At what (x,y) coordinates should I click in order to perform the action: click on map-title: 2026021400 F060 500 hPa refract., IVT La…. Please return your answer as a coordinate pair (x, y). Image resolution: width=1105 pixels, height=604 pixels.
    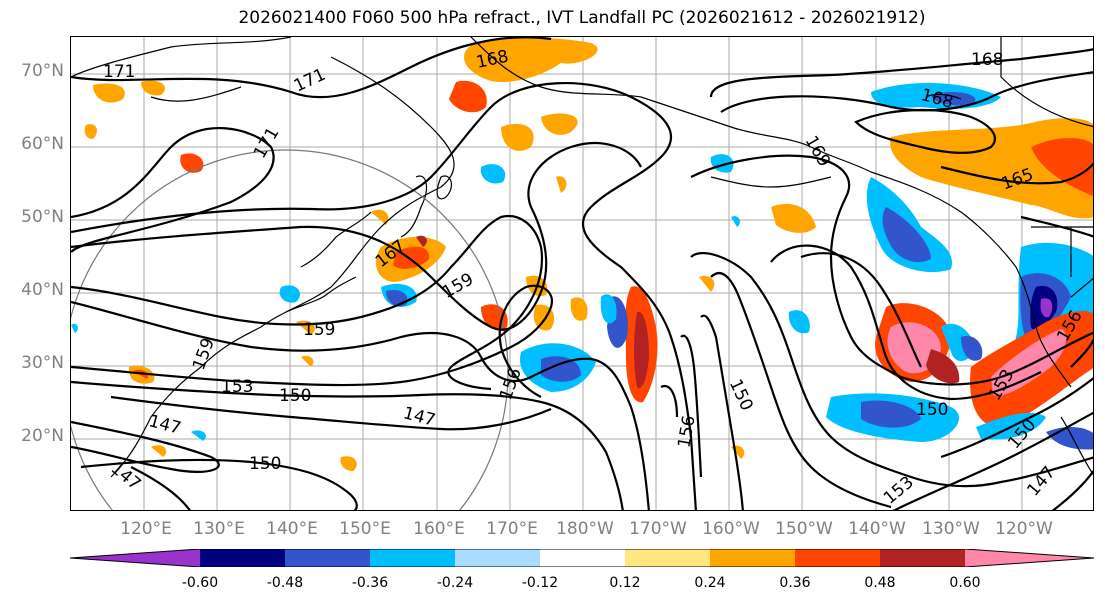
    Looking at the image, I should click on (582, 18).